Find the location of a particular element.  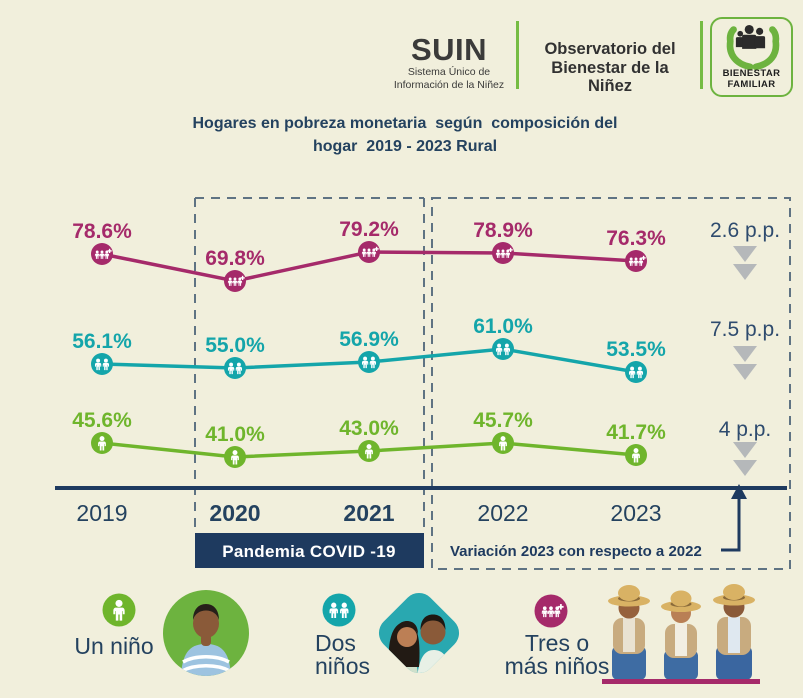

photo-two-children is located at coordinates (419, 633).